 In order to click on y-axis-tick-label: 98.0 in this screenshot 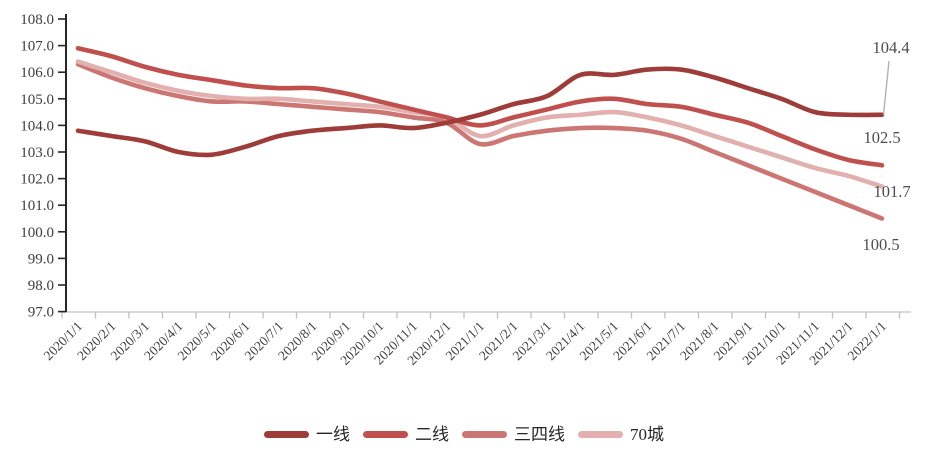, I will do `click(41, 286)`.